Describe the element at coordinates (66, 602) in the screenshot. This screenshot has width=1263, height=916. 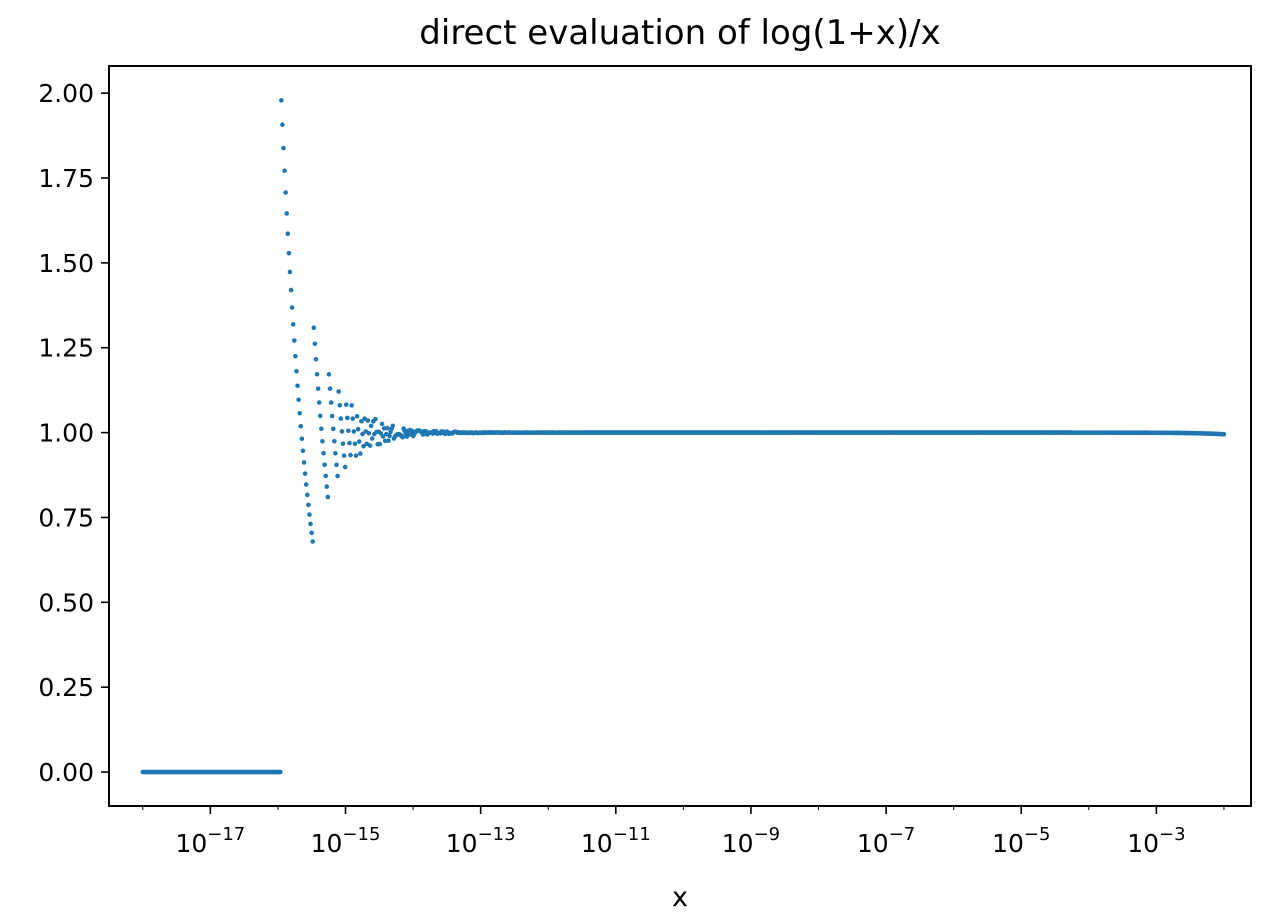
I see `y-tick-label: 0.50` at that location.